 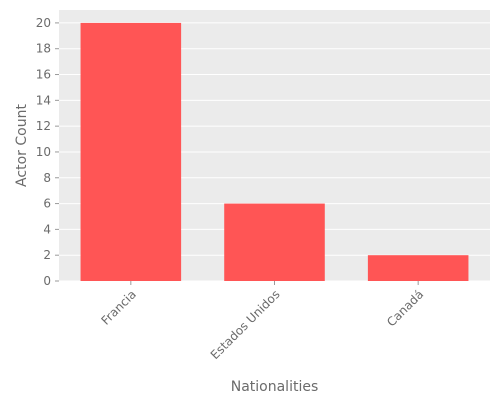 What do you see at coordinates (47, 281) in the screenshot?
I see `y-tick-label: 0` at bounding box center [47, 281].